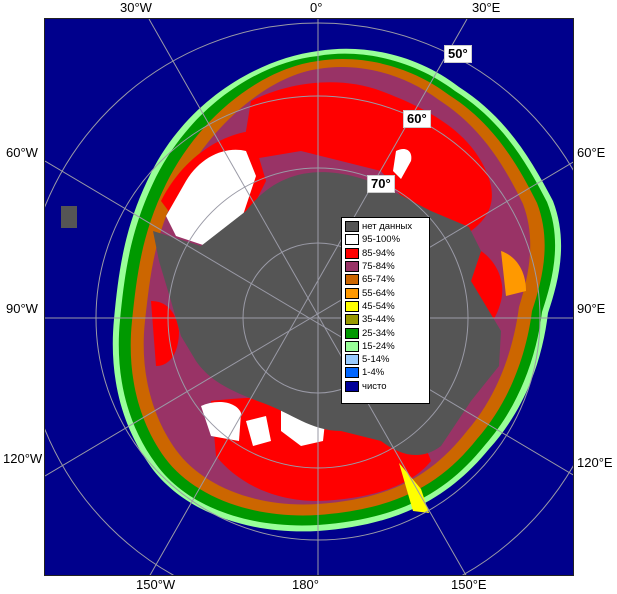  I want to click on lon-label-30e: 30°E, so click(486, 7).